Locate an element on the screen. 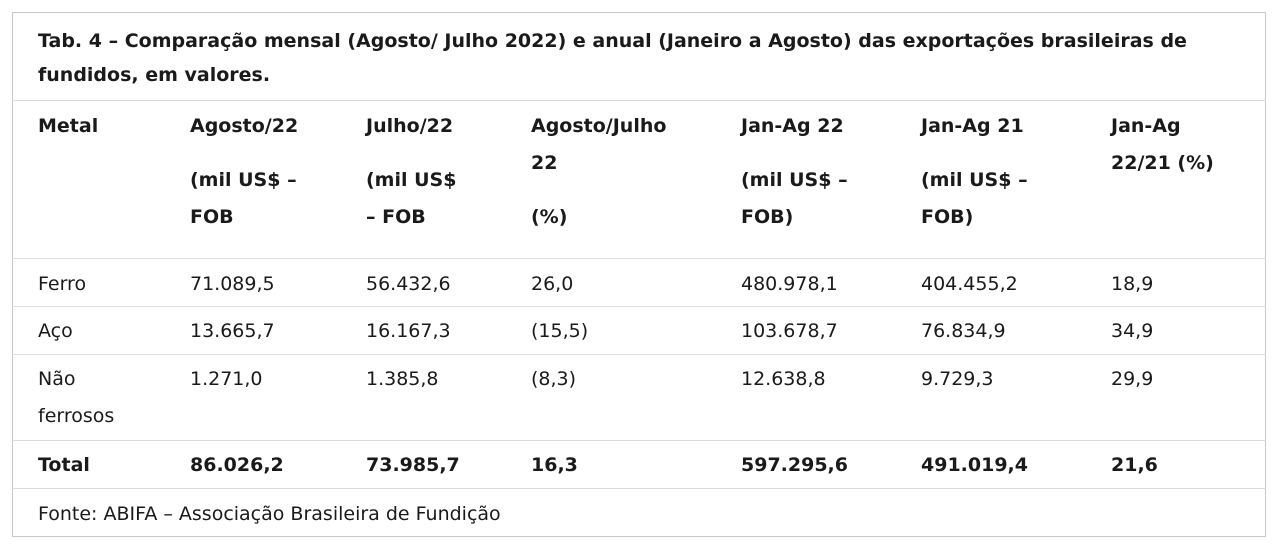  row-label: Ferro is located at coordinates (62, 284).